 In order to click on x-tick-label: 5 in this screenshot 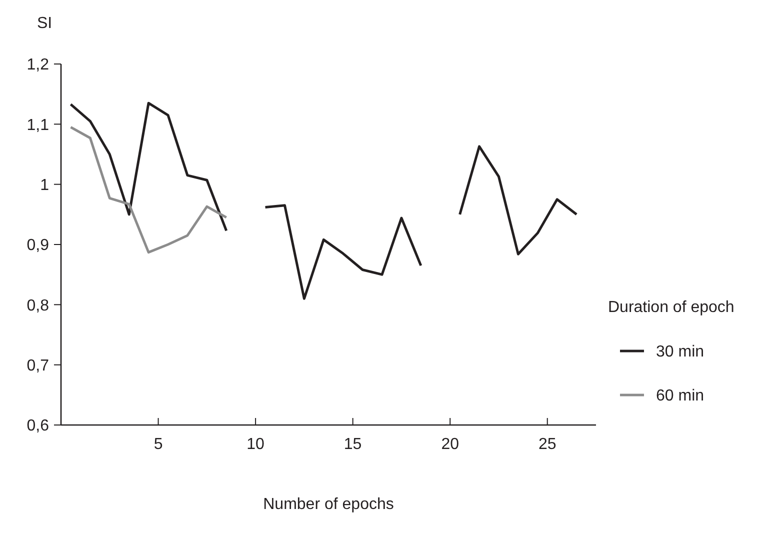, I will do `click(158, 444)`.